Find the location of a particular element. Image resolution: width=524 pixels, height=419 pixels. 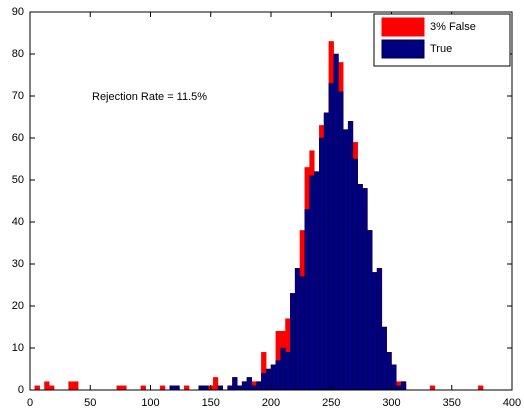

y-tick-label: 0 is located at coordinates (21, 390).